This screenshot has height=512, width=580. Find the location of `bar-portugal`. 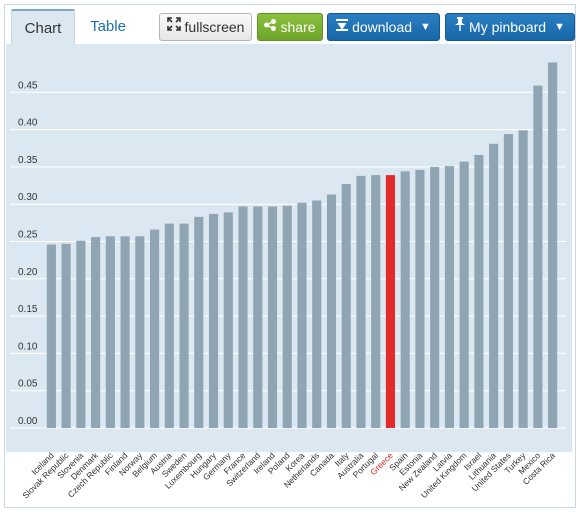

bar-portugal is located at coordinates (376, 301).